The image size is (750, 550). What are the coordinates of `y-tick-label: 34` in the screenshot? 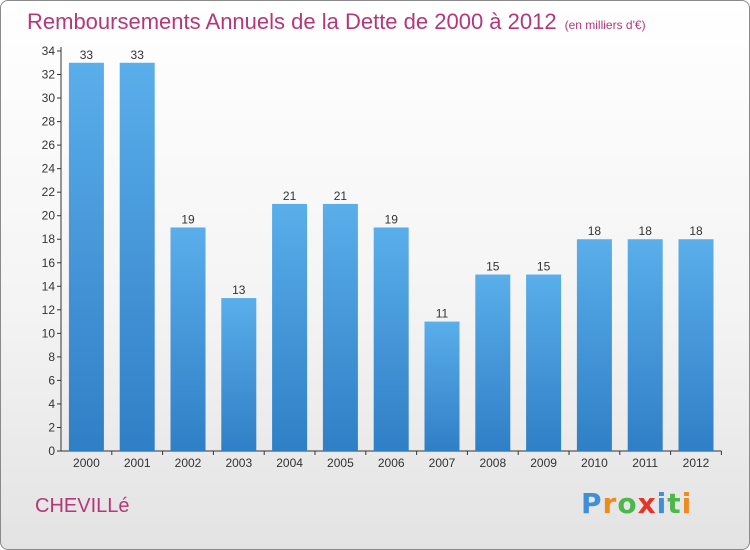 It's located at (49, 51).